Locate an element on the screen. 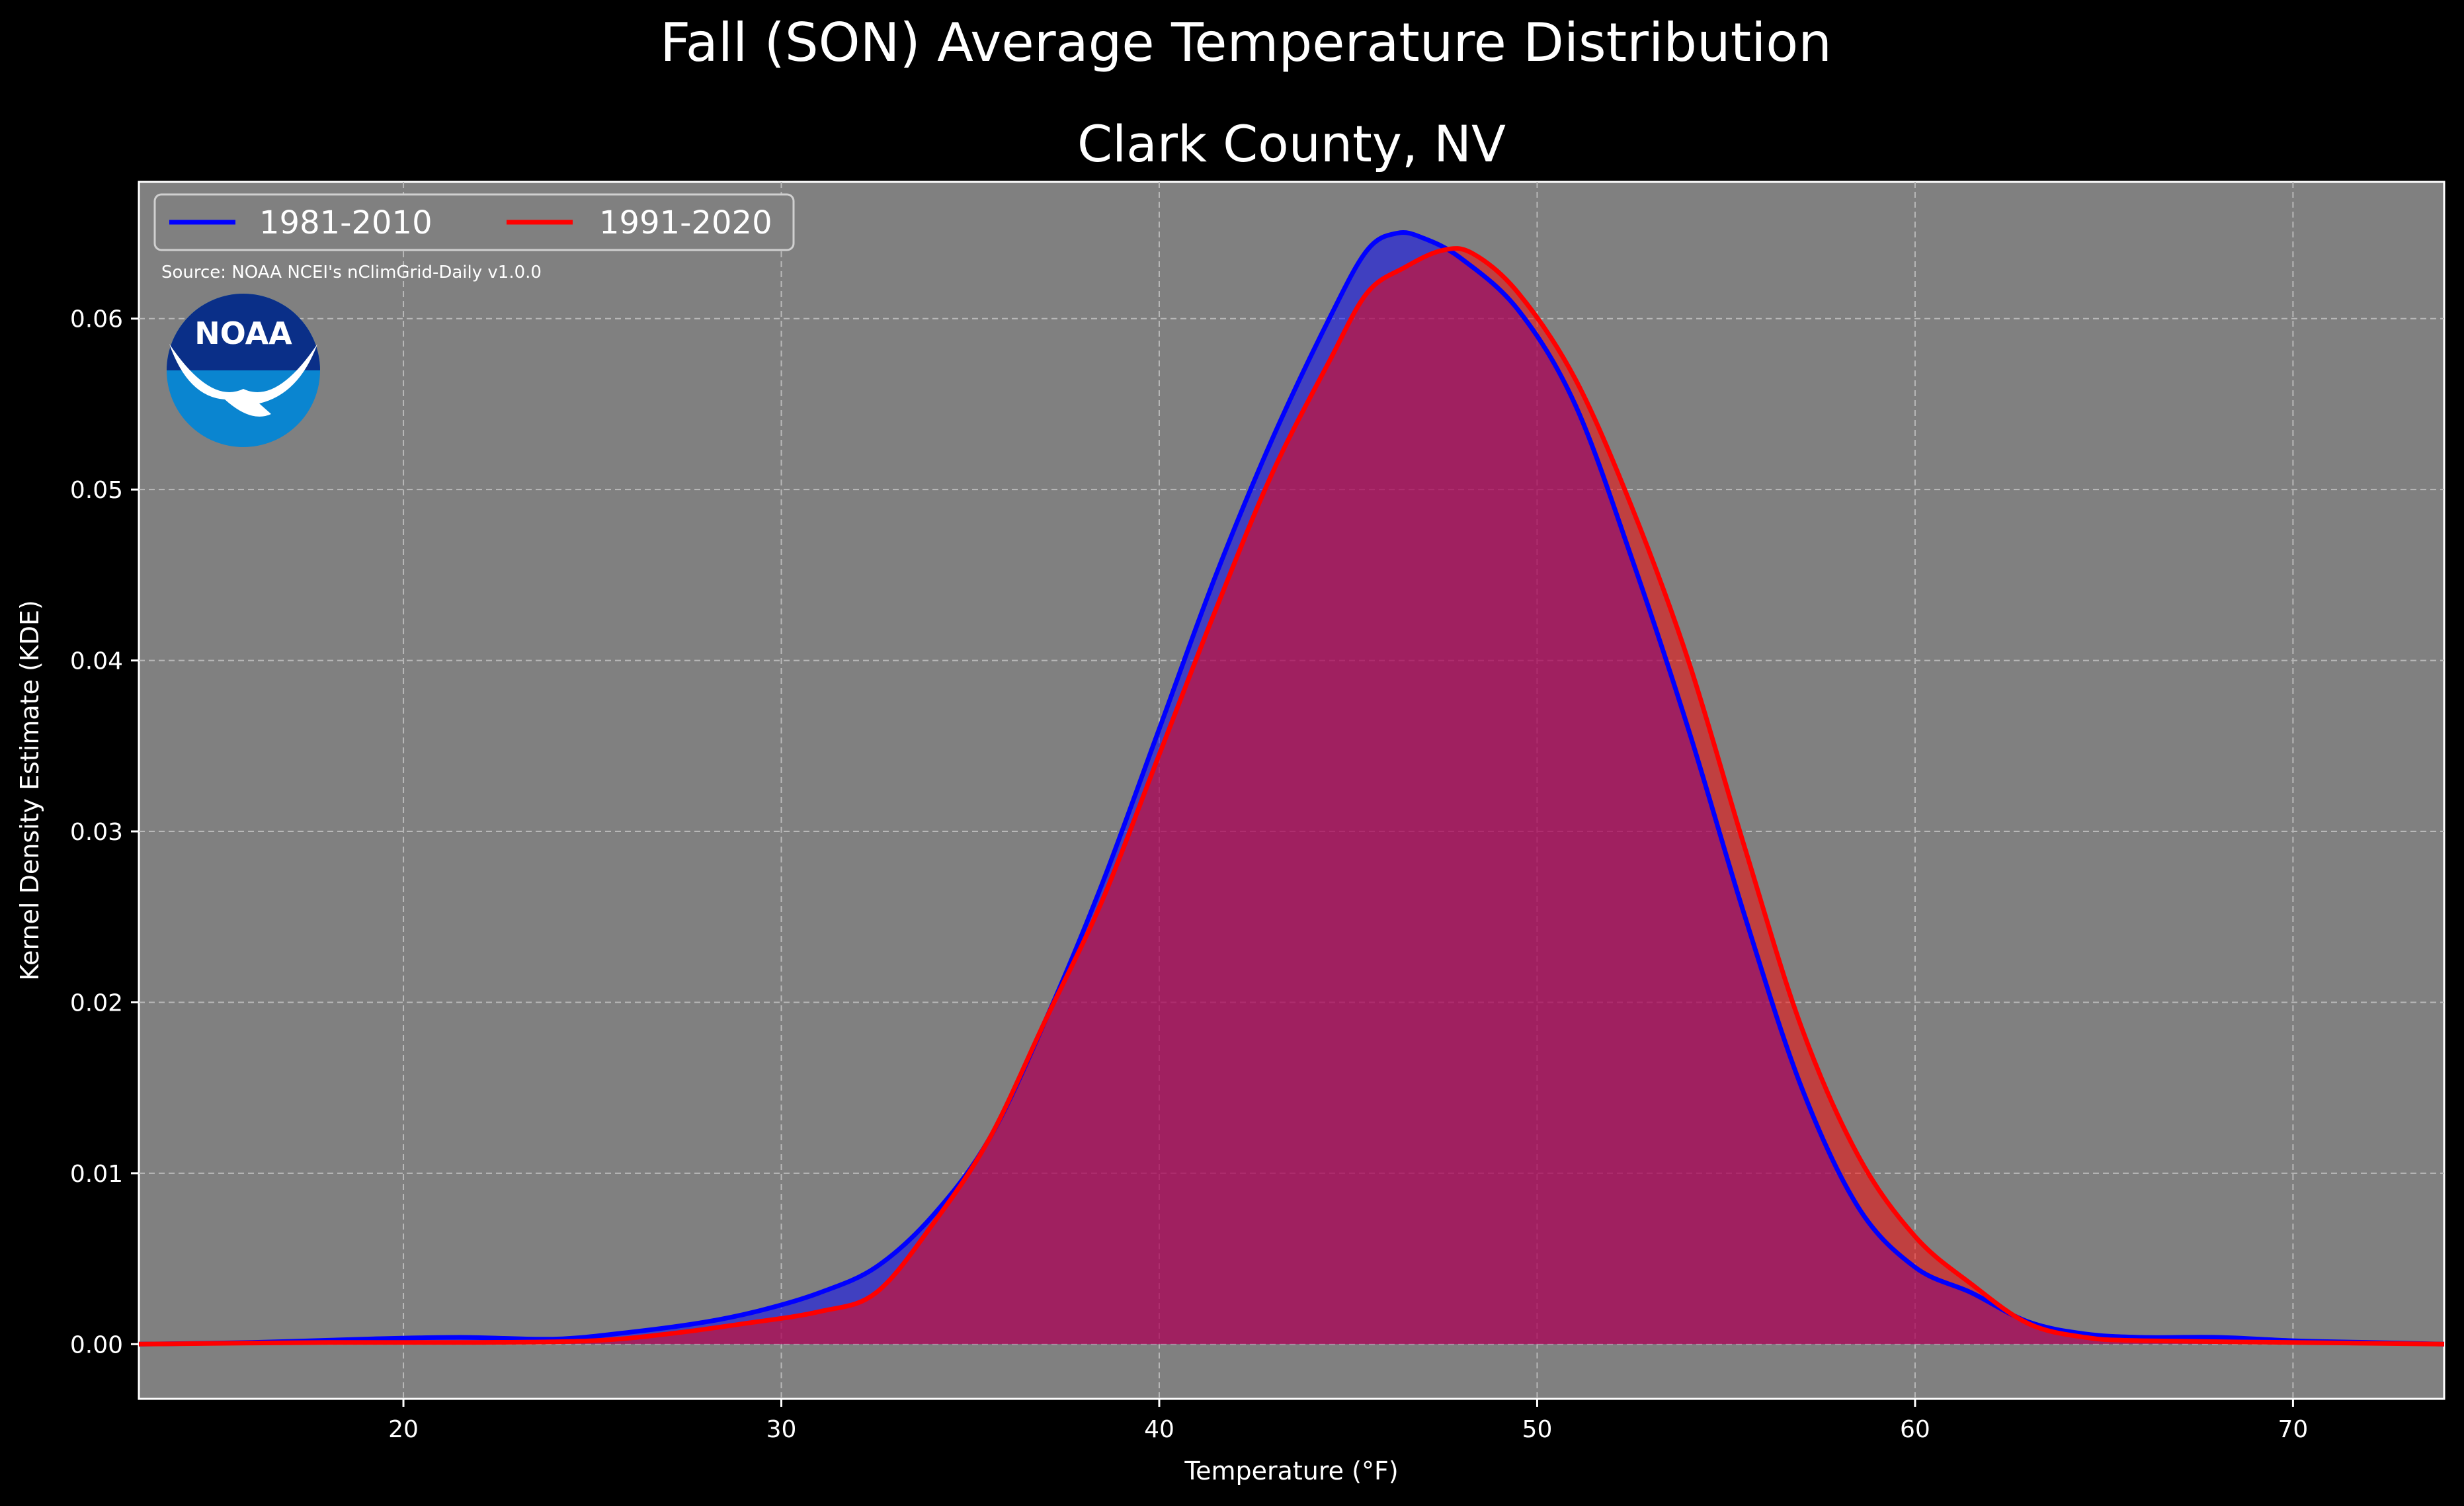 The height and width of the screenshot is (1506, 2464). y-axis-label: Kernel Density Estimate (KDE) is located at coordinates (29, 791).